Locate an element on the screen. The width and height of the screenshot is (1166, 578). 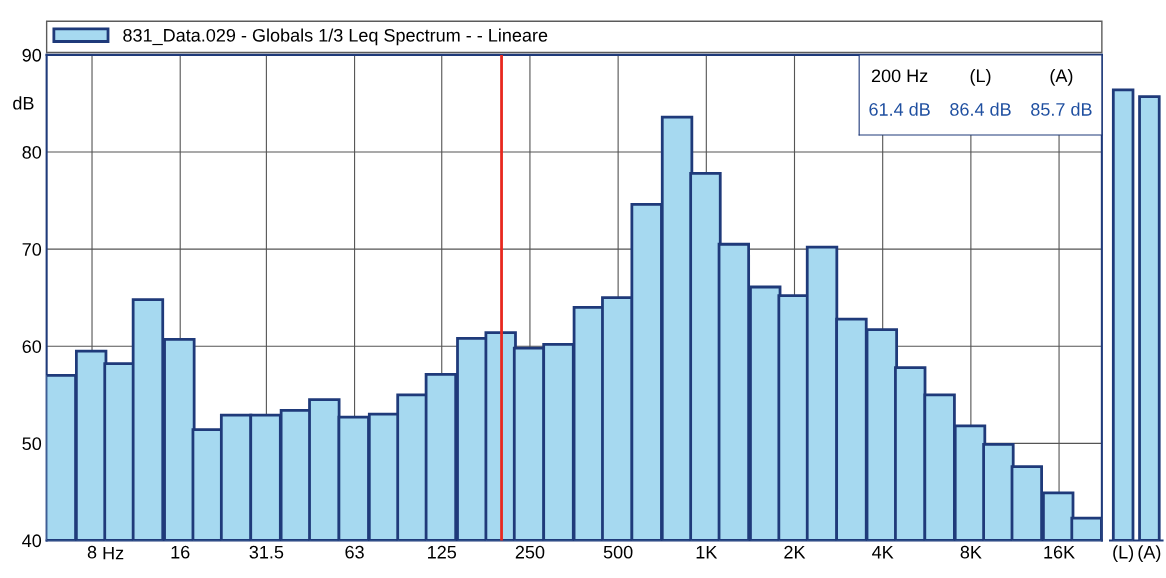
x-tick-label: 8 is located at coordinates (92, 552).